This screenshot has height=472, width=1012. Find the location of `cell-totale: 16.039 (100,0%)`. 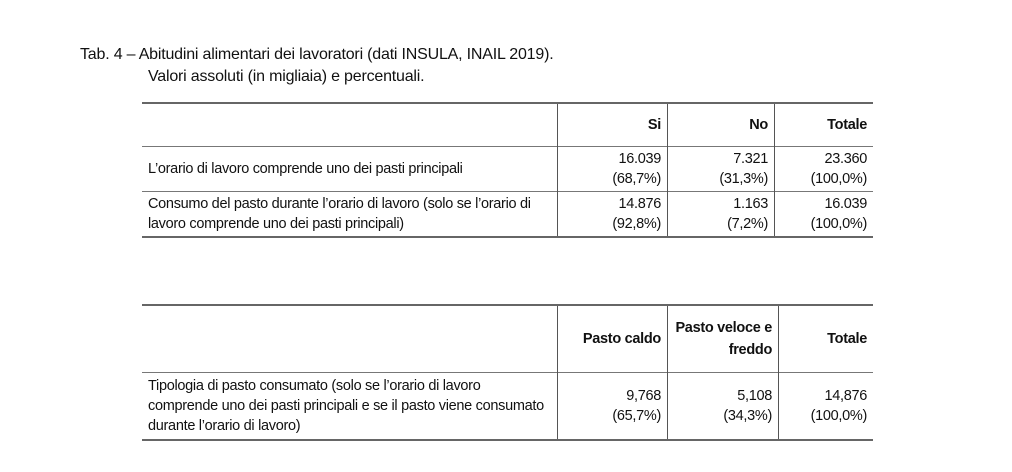

cell-totale: 16.039 (100,0%) is located at coordinates (823, 214).